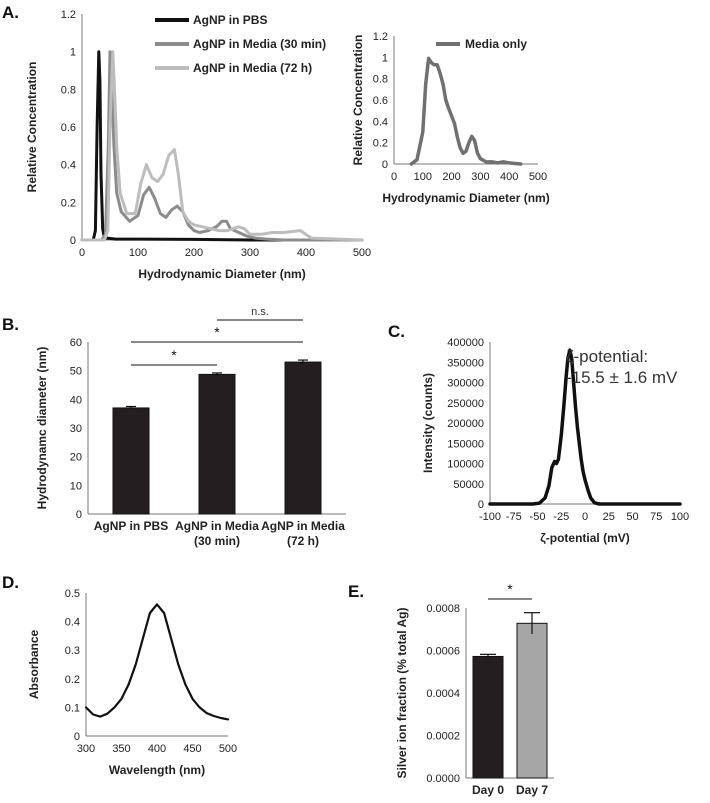 The height and width of the screenshot is (803, 710). What do you see at coordinates (468, 485) in the screenshot?
I see `y-tick-label: 50000` at bounding box center [468, 485].